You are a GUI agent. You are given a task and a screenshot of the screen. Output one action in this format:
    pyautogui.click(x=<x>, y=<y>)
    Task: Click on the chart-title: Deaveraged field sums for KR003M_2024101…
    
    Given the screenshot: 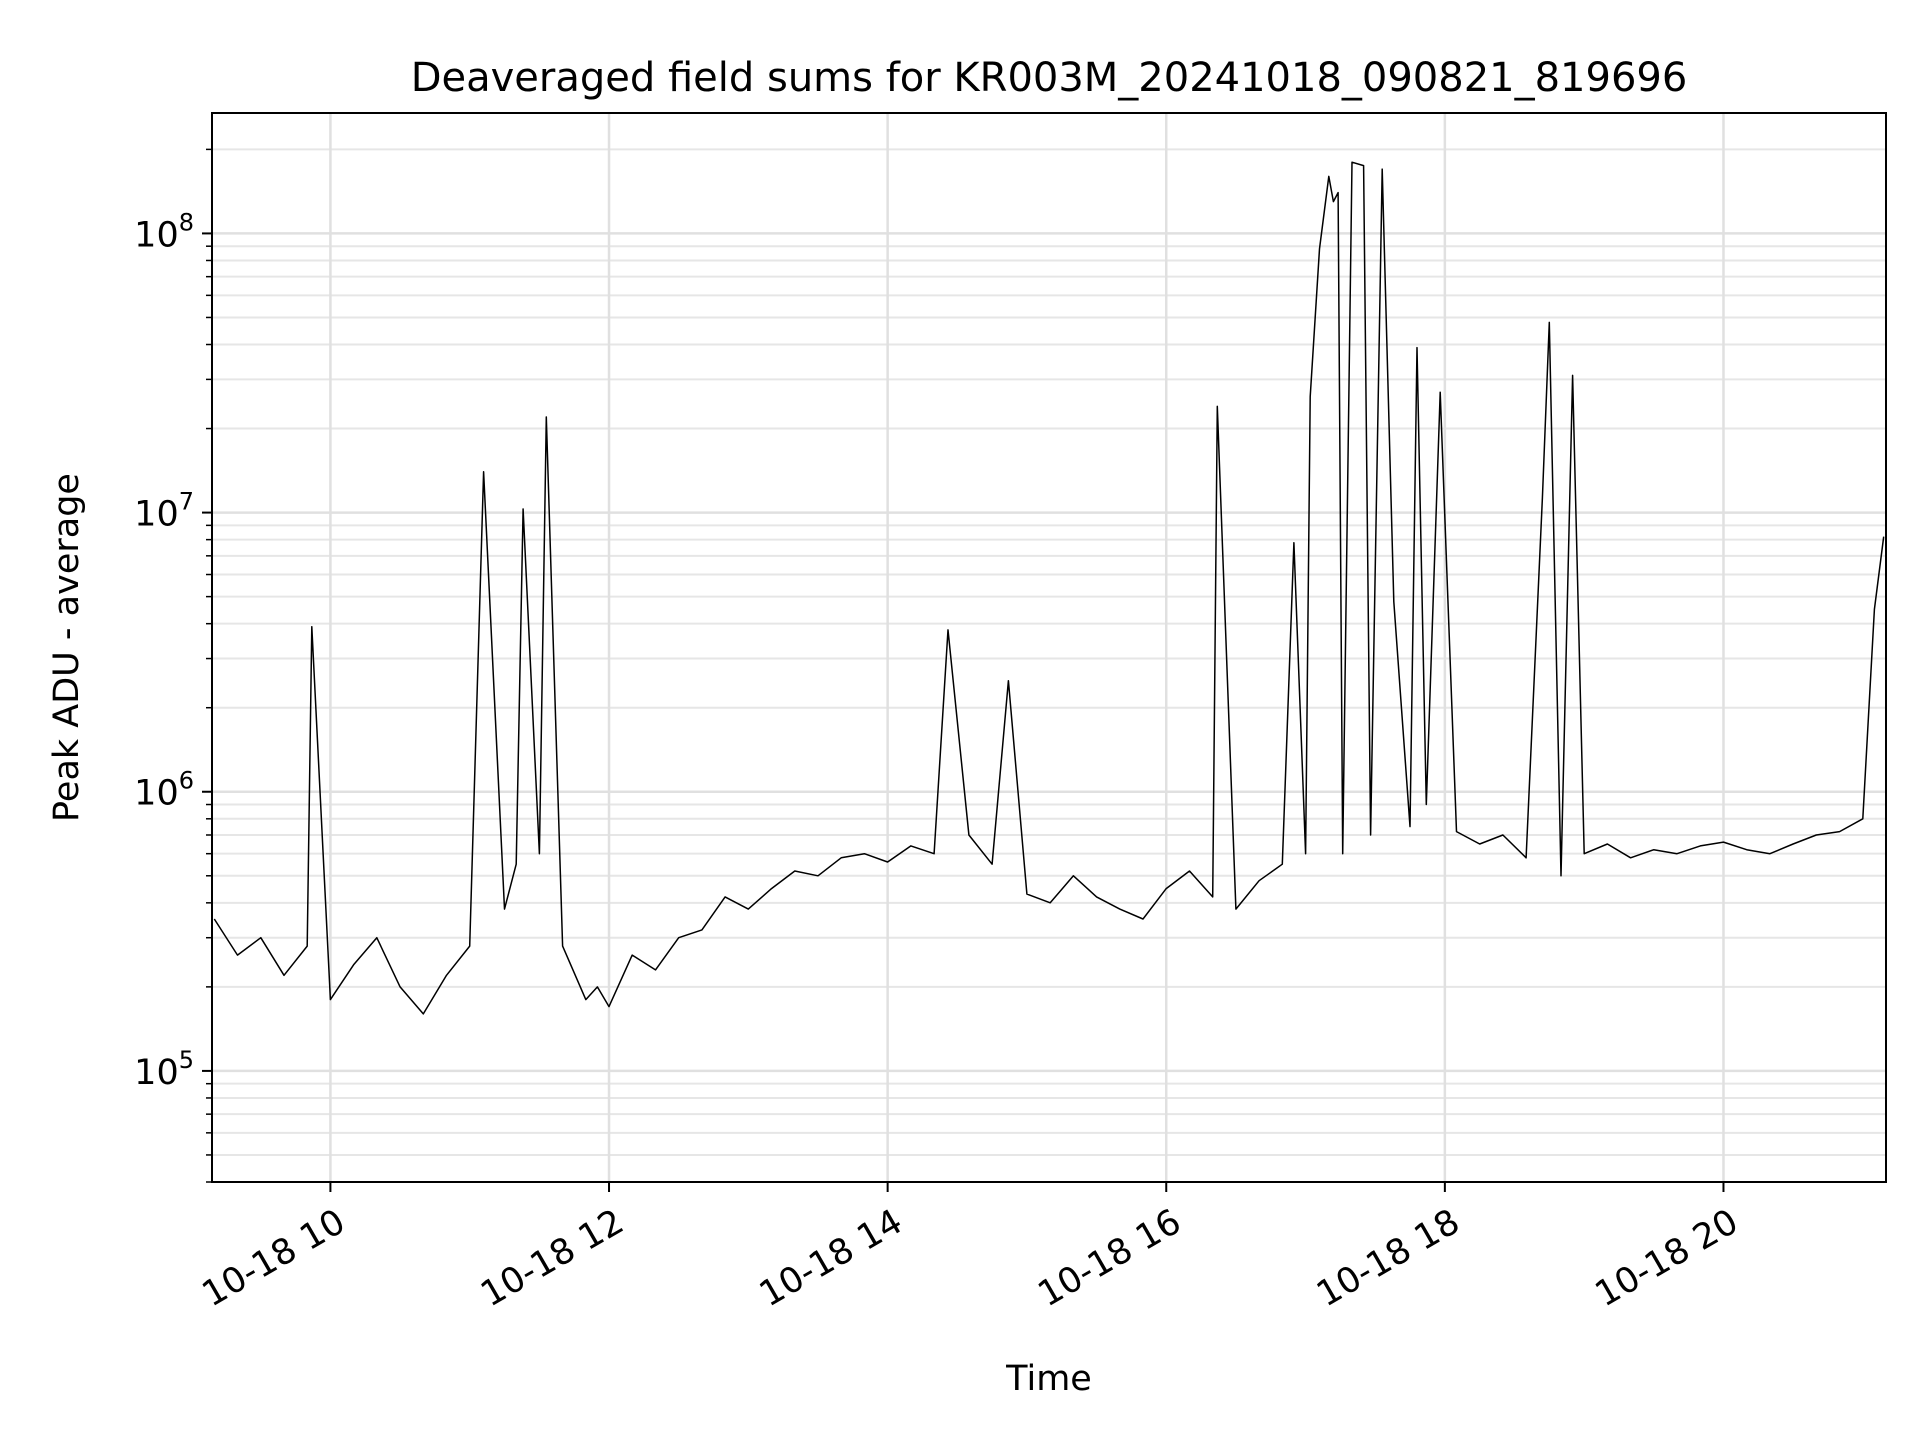 What is the action you would take?
    pyautogui.click(x=1049, y=78)
    